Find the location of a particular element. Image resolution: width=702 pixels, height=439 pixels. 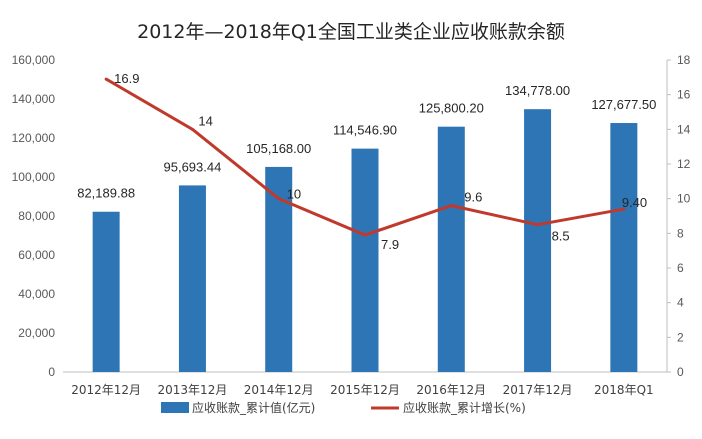

line-data-label: 10 is located at coordinates (294, 194).